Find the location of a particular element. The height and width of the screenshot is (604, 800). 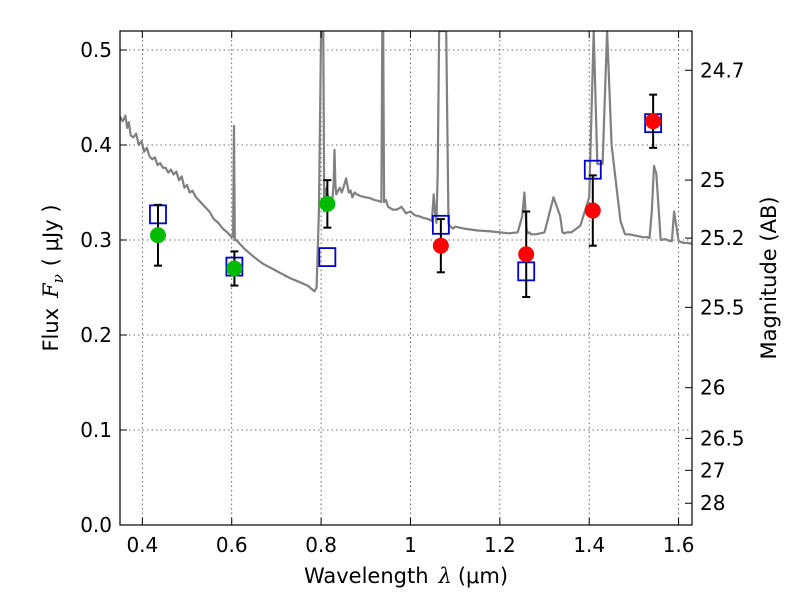

y-axis-label: Flux Fν ( μJy ) is located at coordinates (53, 277).